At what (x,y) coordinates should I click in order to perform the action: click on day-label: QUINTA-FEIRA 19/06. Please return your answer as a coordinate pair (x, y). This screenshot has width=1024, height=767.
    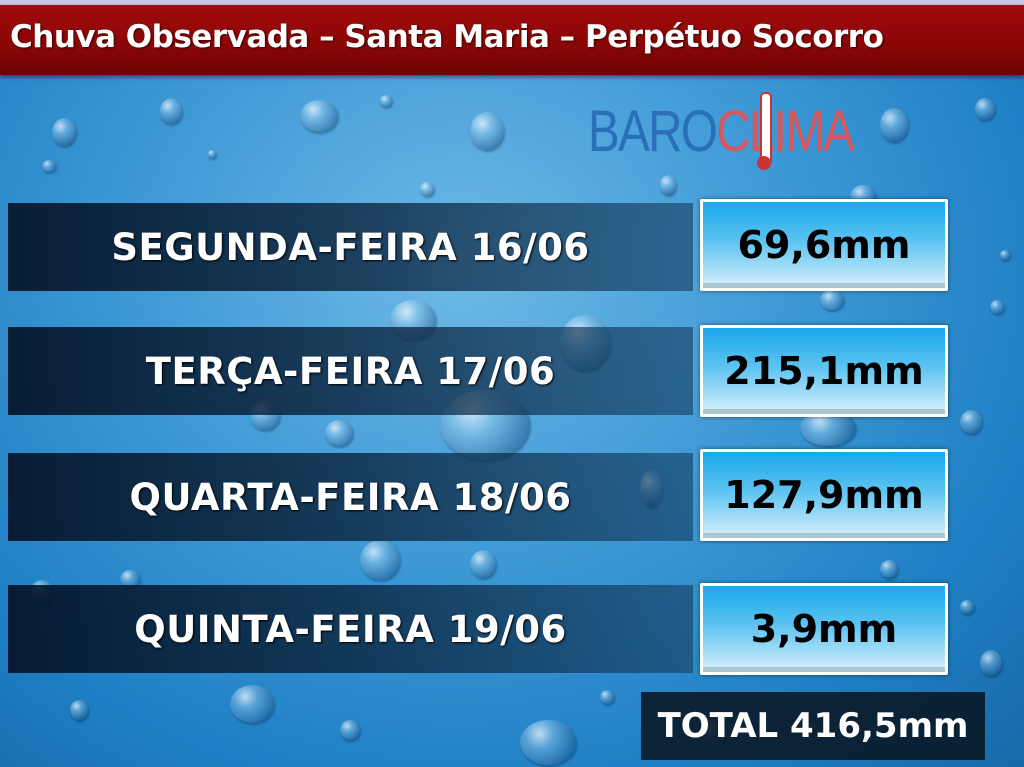
    Looking at the image, I should click on (350, 629).